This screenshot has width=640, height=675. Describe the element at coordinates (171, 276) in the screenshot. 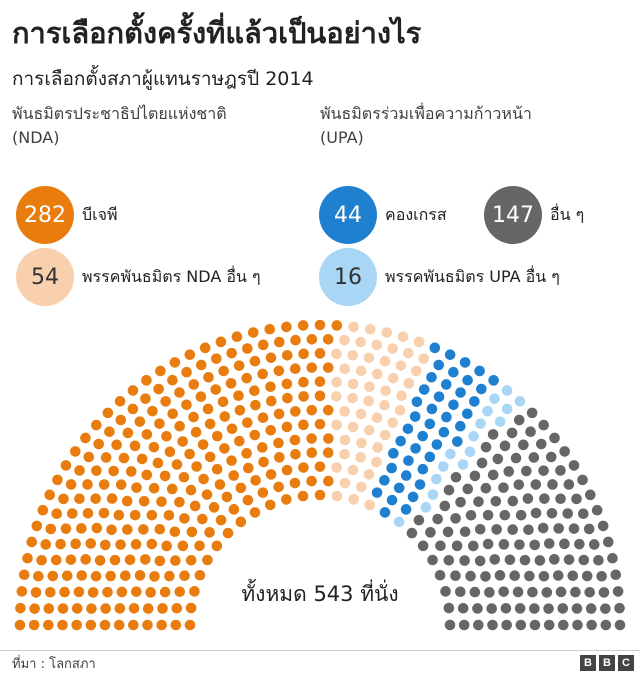

I see `legend-label-nda-others: พรรคพันธมิตร NDA อื่น ๆ` at that location.